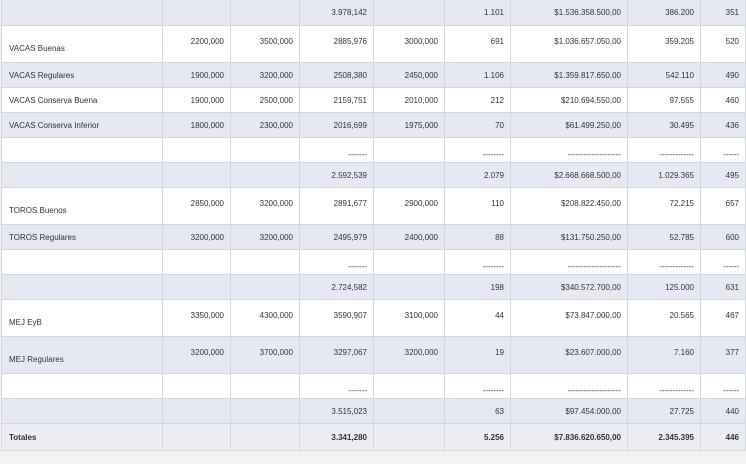 This screenshot has width=746, height=464. Describe the element at coordinates (336, 237) in the screenshot. I see `avg-weight-cell: 2495,979` at that location.